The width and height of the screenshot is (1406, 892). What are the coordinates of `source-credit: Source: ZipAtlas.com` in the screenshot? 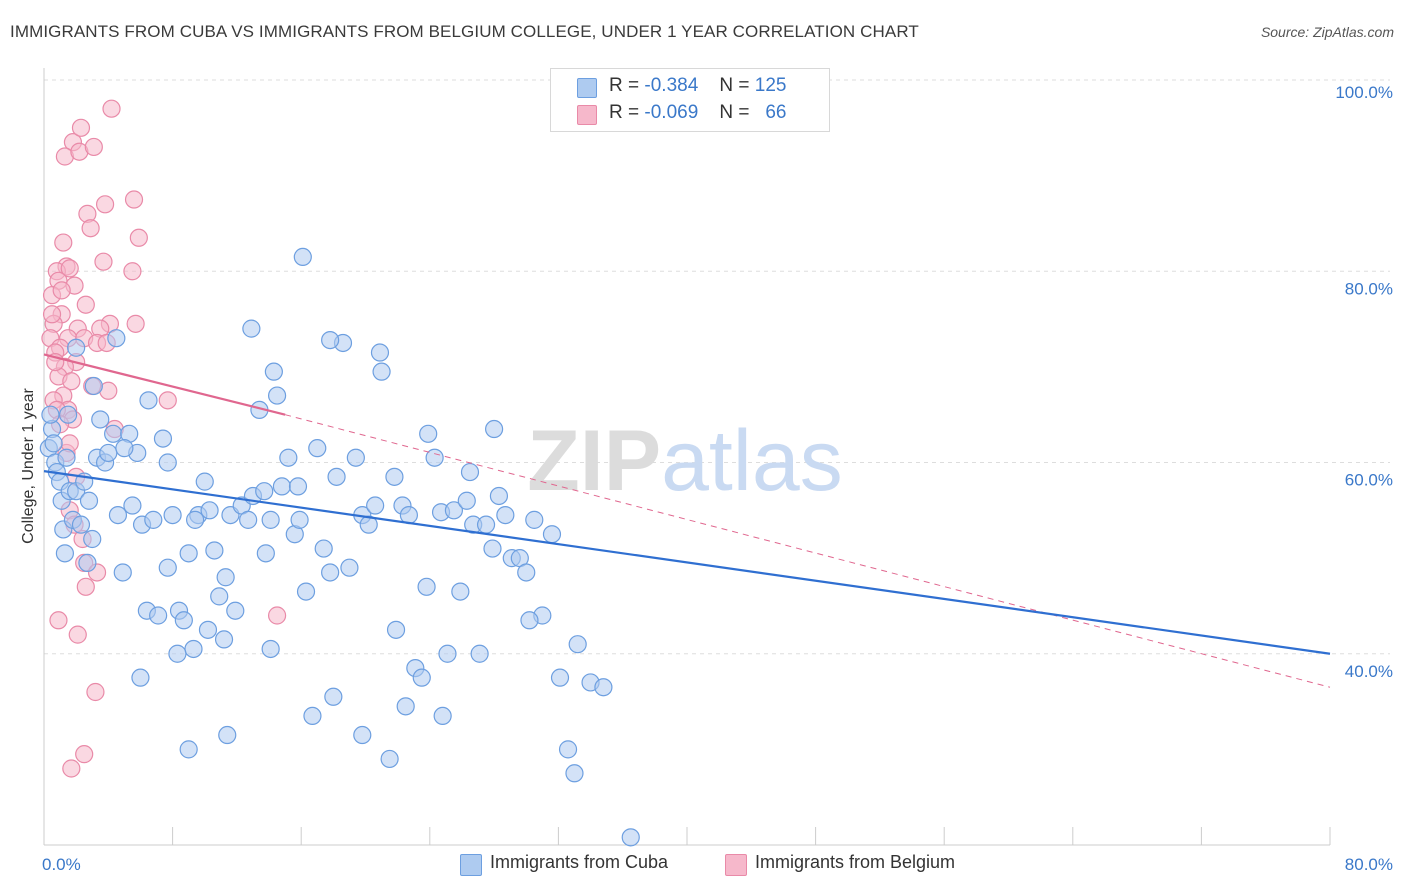 It's located at (1327, 32).